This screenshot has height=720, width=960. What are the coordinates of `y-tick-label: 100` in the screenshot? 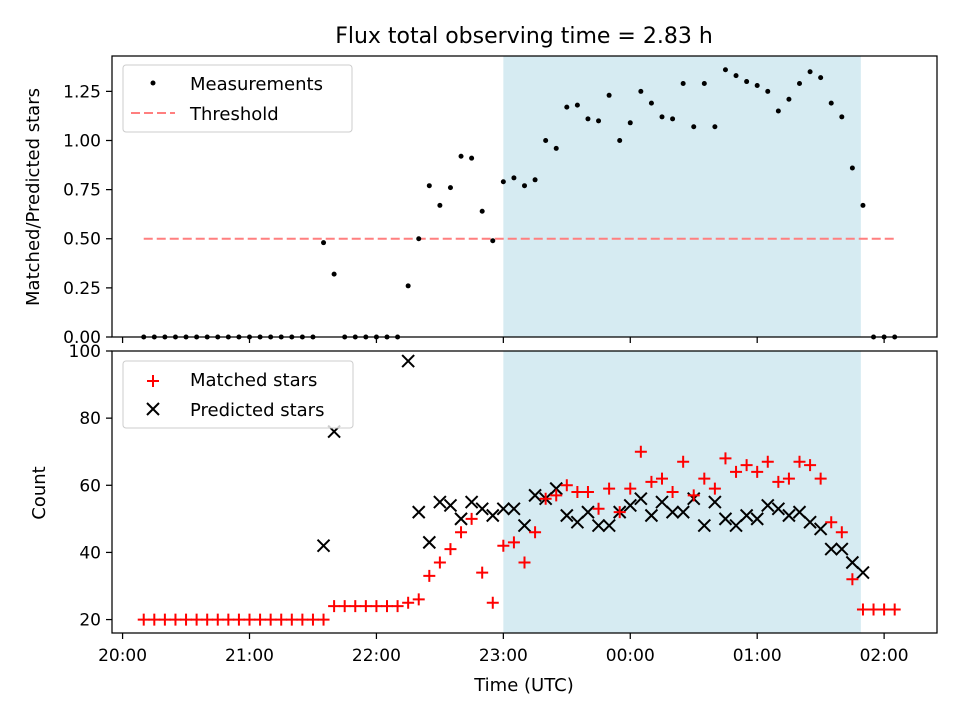 It's located at (85, 352).